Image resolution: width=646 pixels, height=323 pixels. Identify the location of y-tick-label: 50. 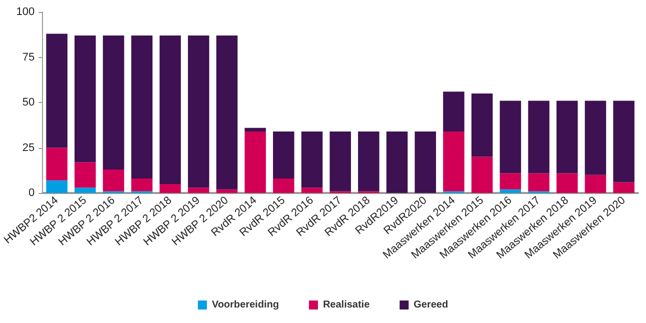
(28, 102).